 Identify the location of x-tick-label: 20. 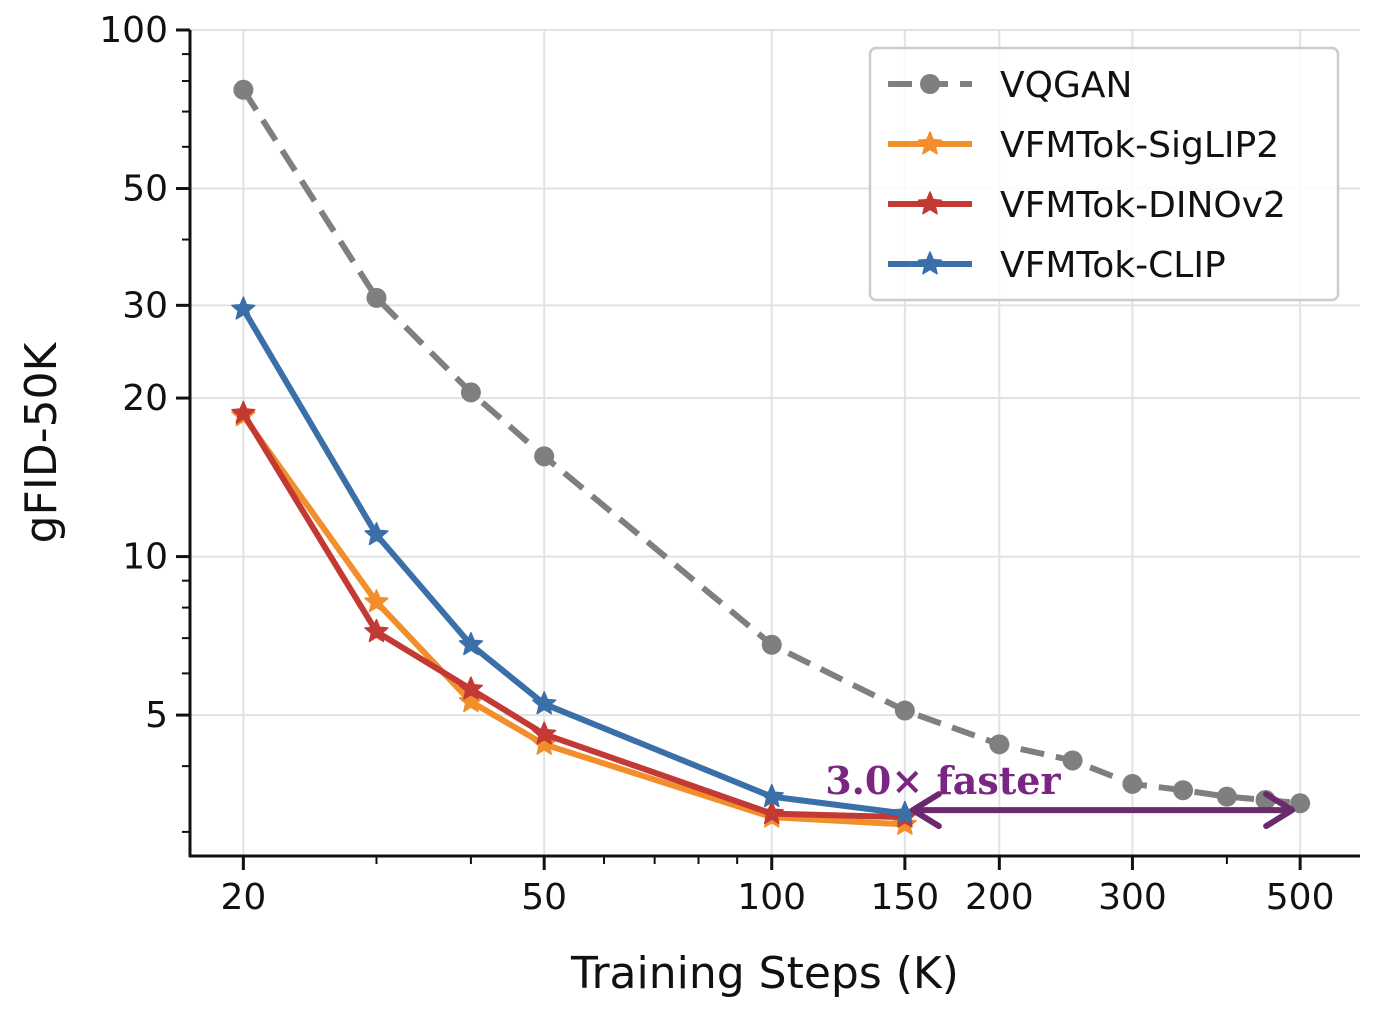
(243, 897).